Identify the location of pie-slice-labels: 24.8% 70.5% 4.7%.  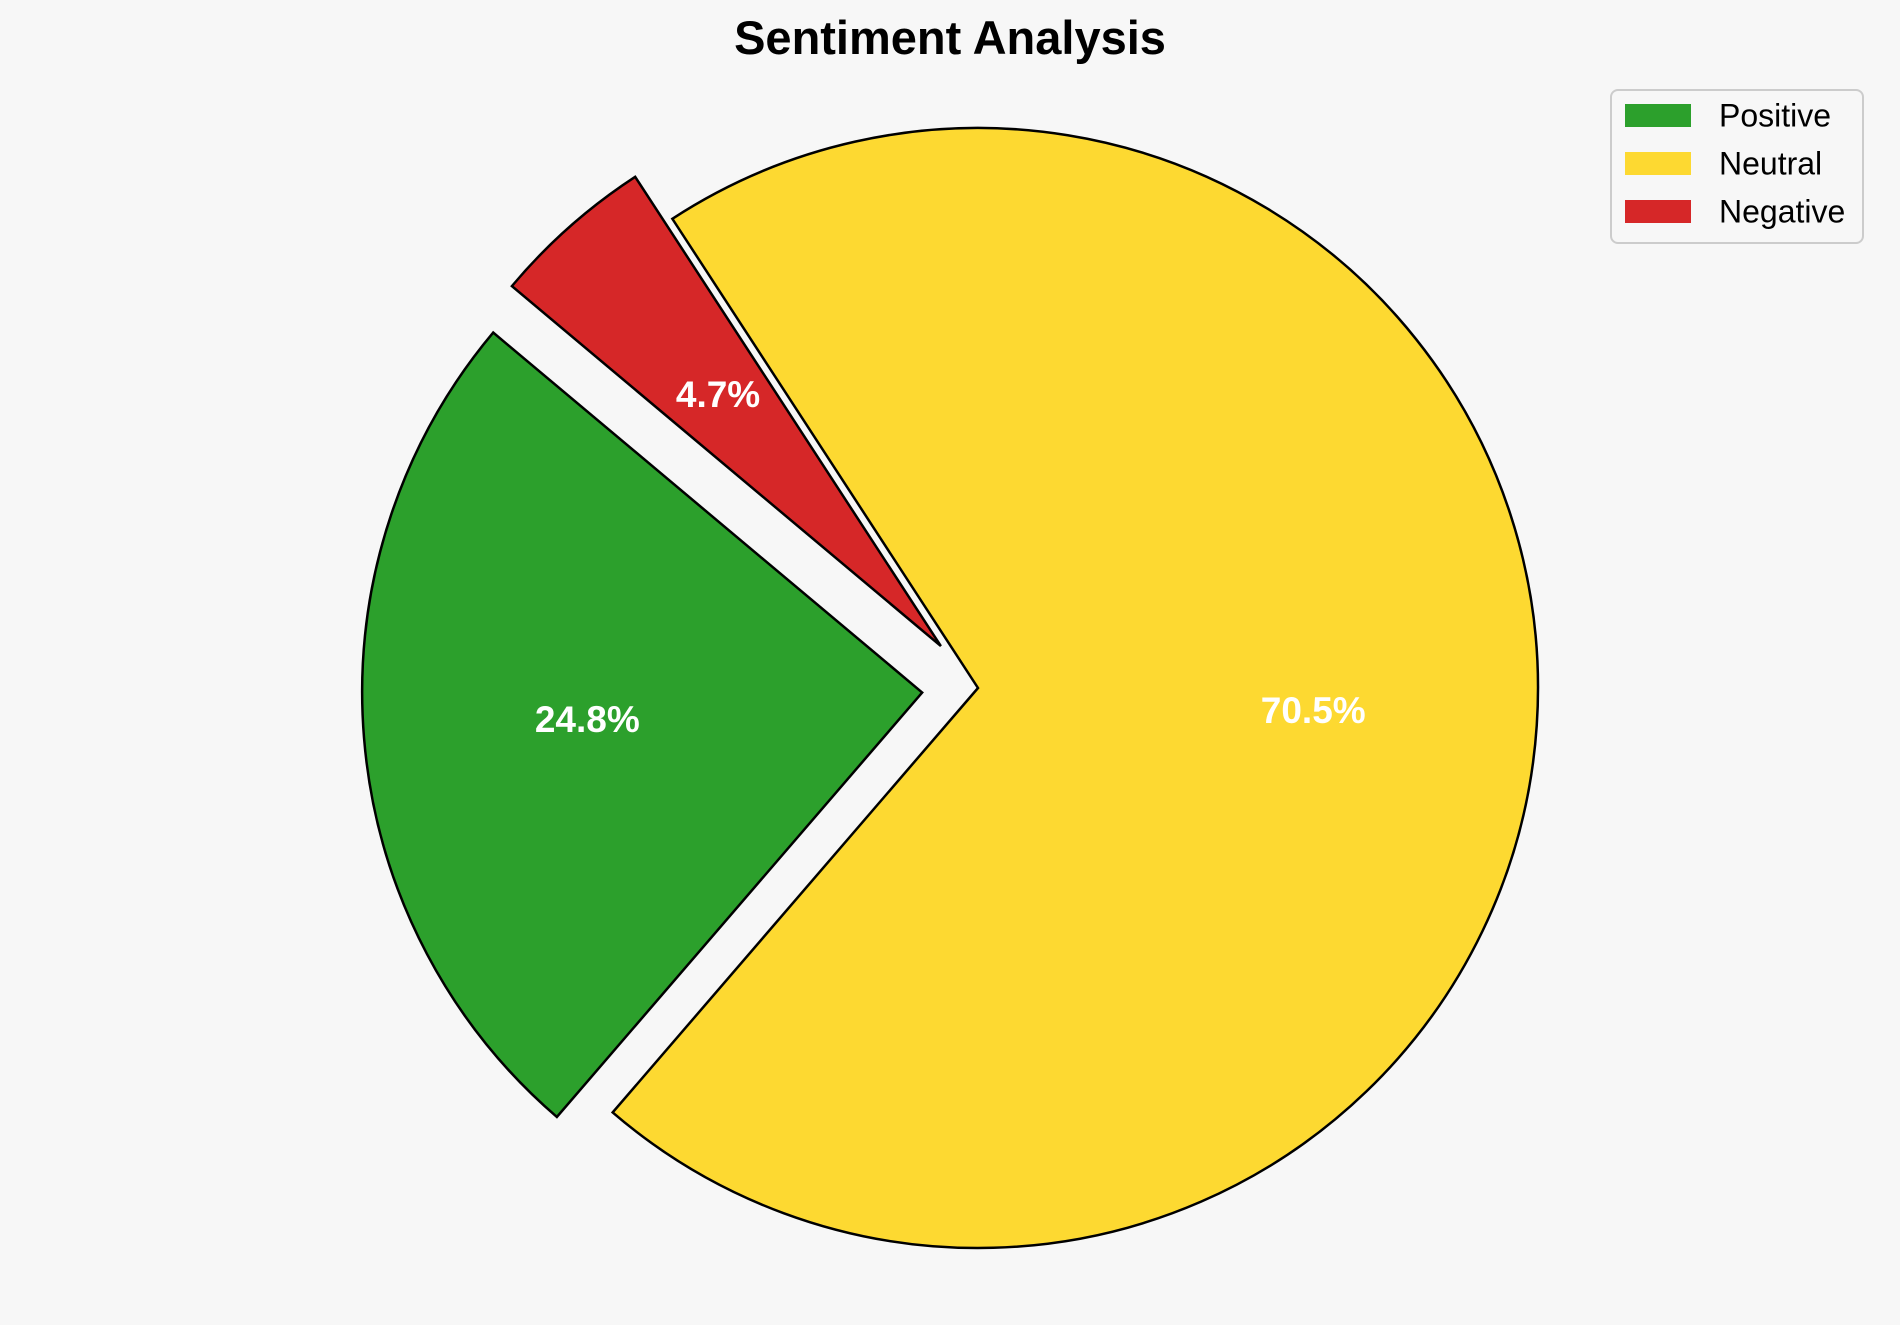
(950, 557).